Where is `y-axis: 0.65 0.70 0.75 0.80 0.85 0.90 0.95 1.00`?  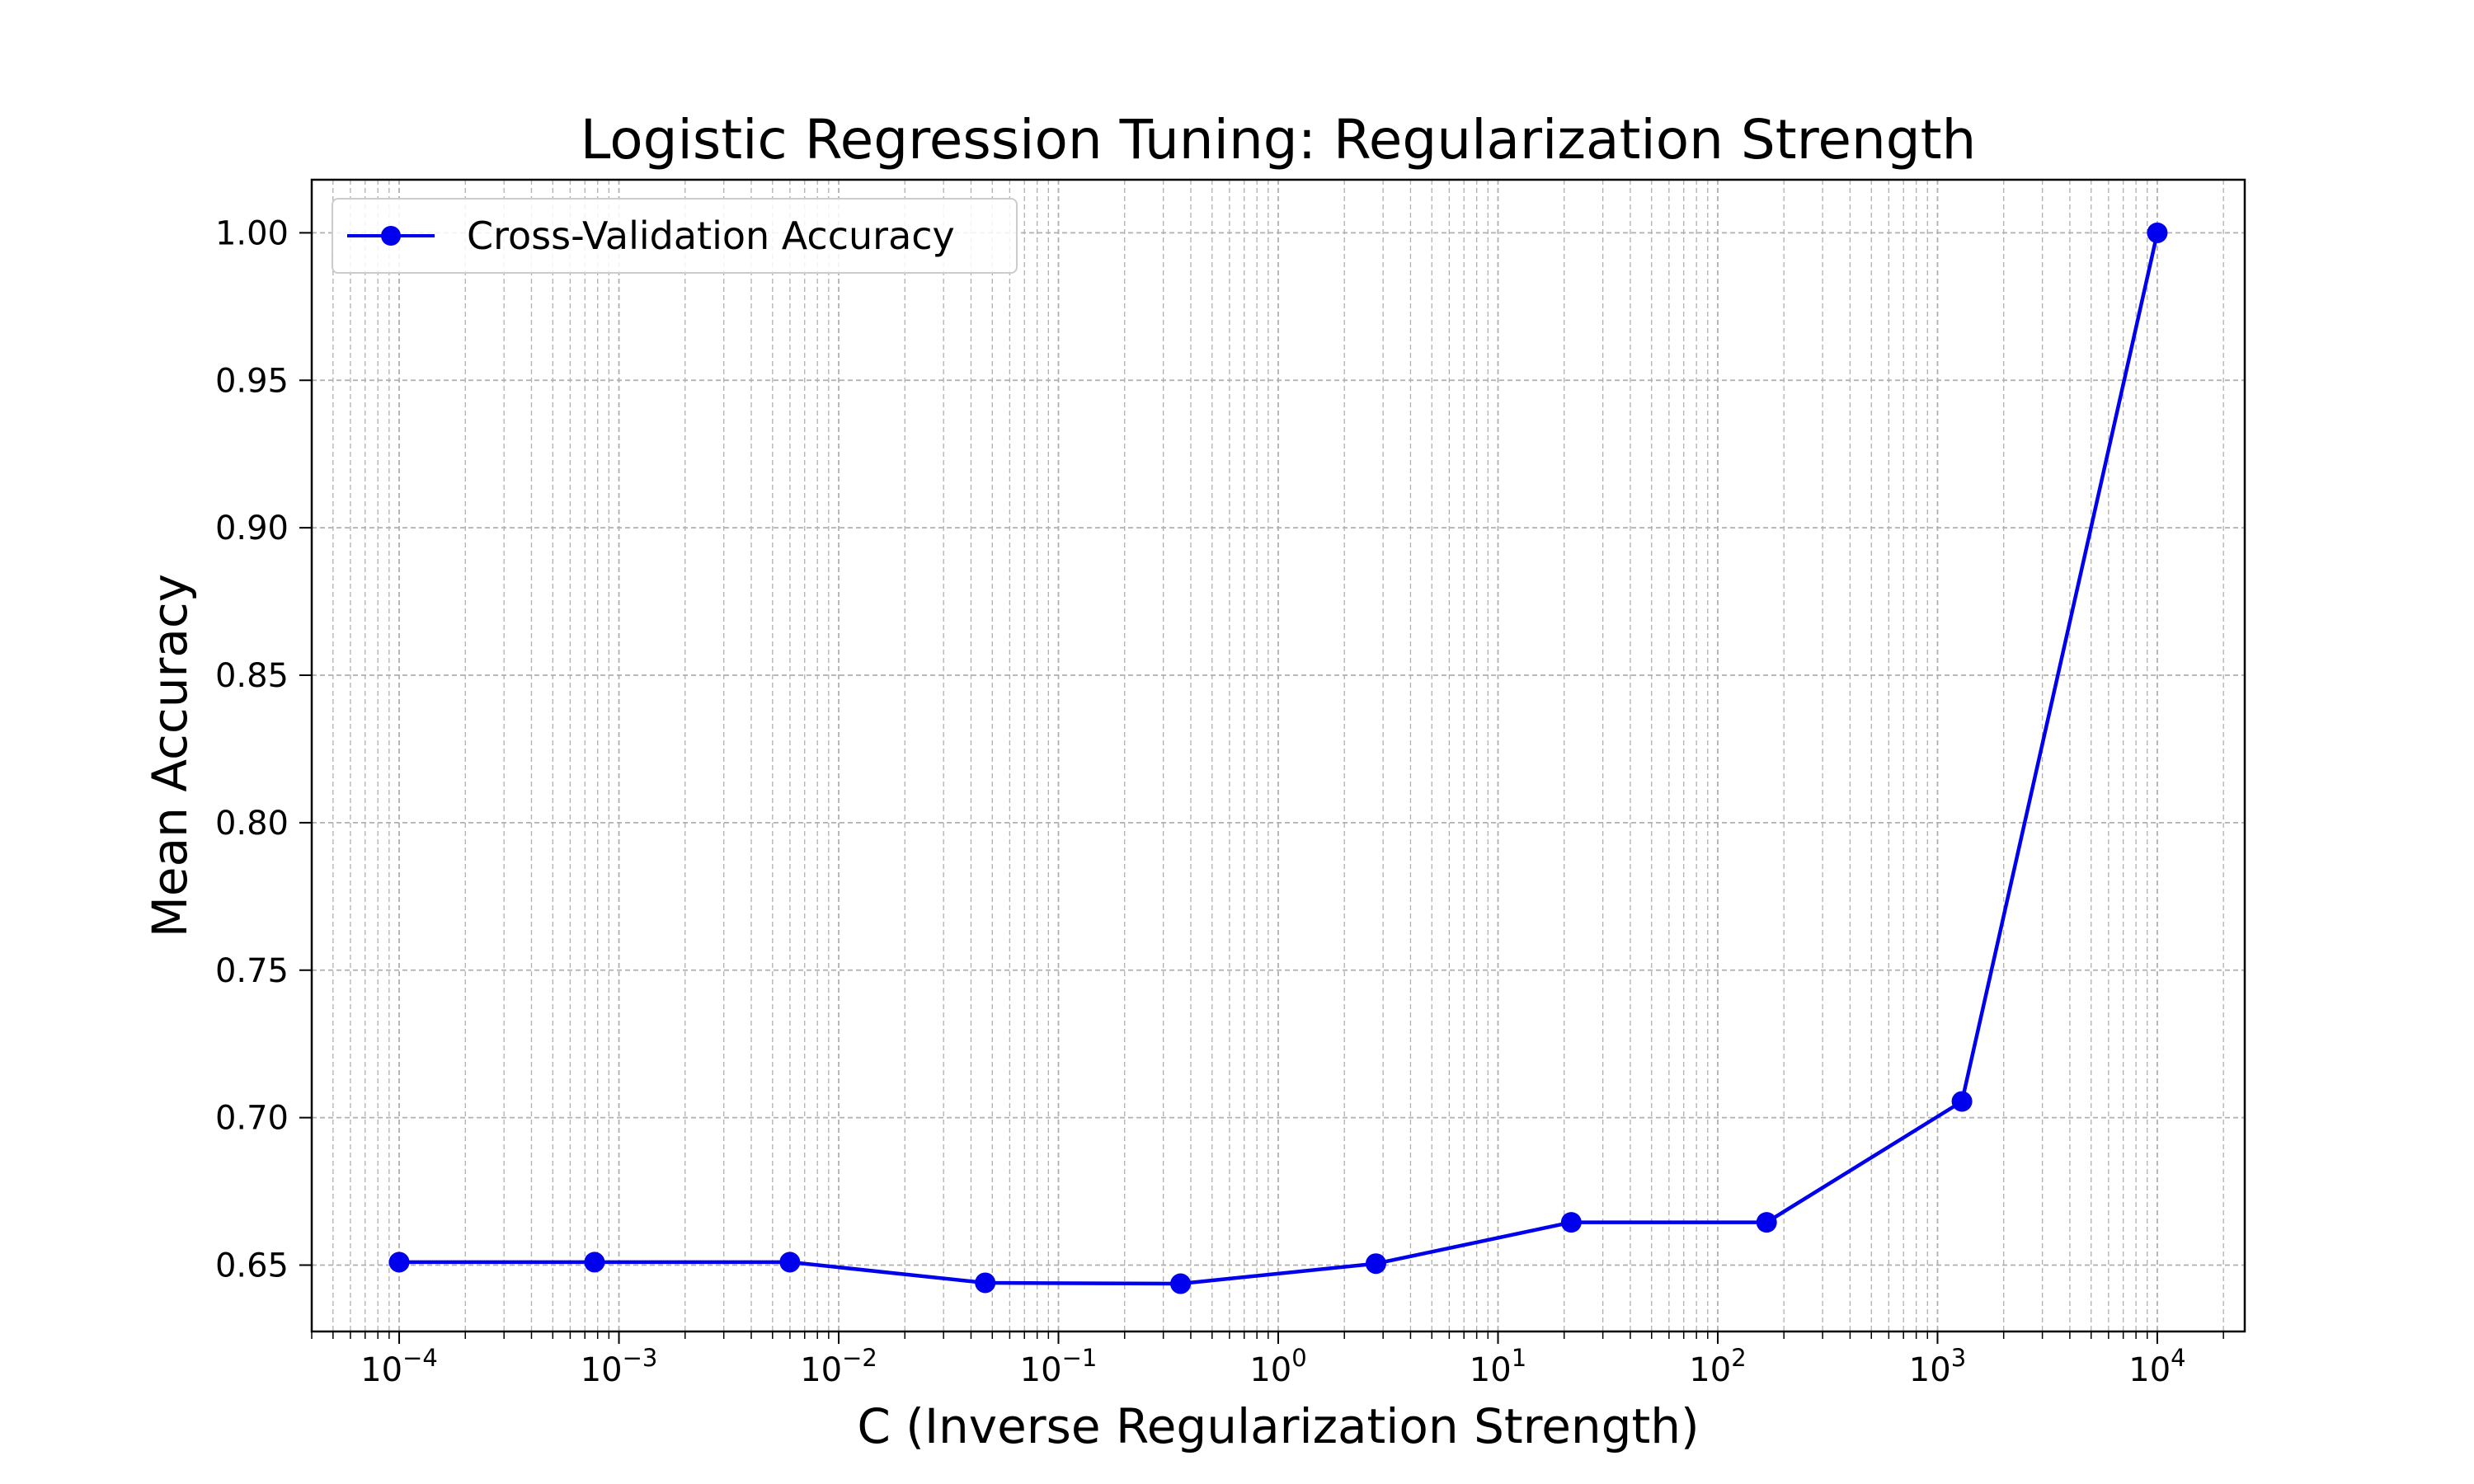 y-axis: 0.65 0.70 0.75 0.80 0.85 0.90 0.95 1.00 is located at coordinates (263, 749).